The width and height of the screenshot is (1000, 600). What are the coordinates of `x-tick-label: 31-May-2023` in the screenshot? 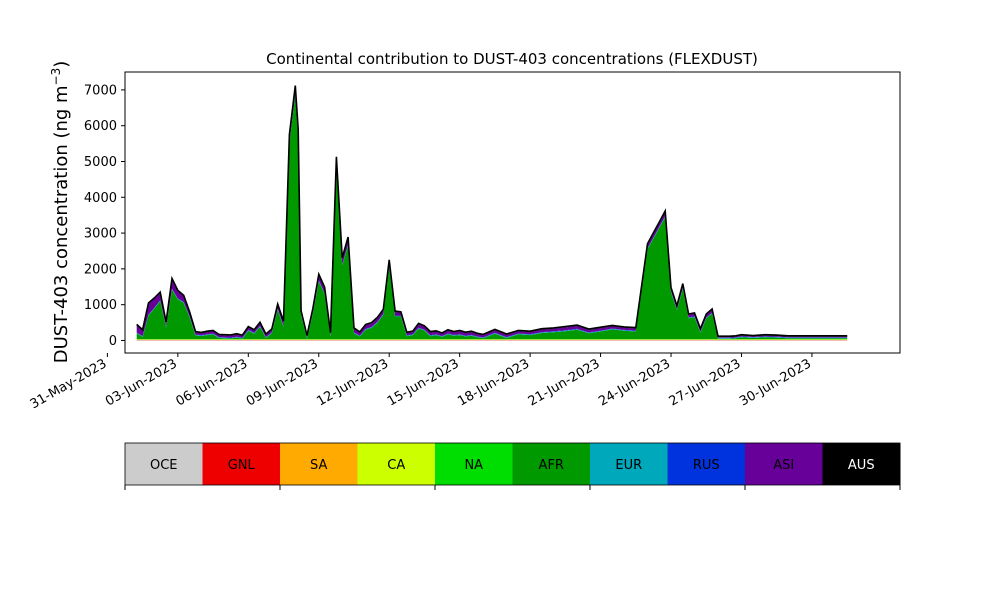 It's located at (69, 384).